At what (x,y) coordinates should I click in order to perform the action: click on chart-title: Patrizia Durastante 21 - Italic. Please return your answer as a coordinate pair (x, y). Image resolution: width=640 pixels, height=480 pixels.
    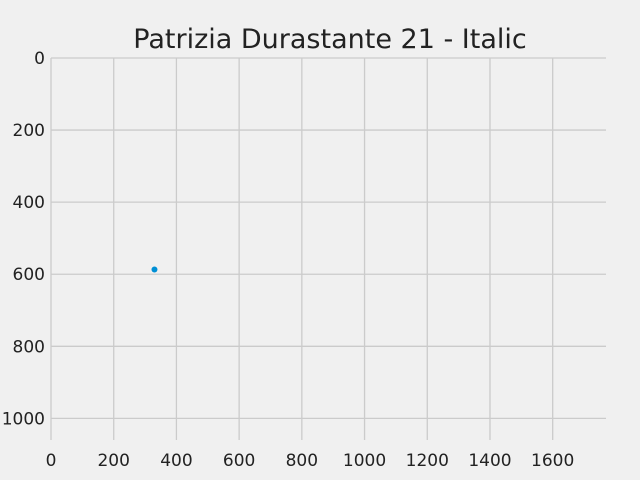
    Looking at the image, I should click on (329, 39).